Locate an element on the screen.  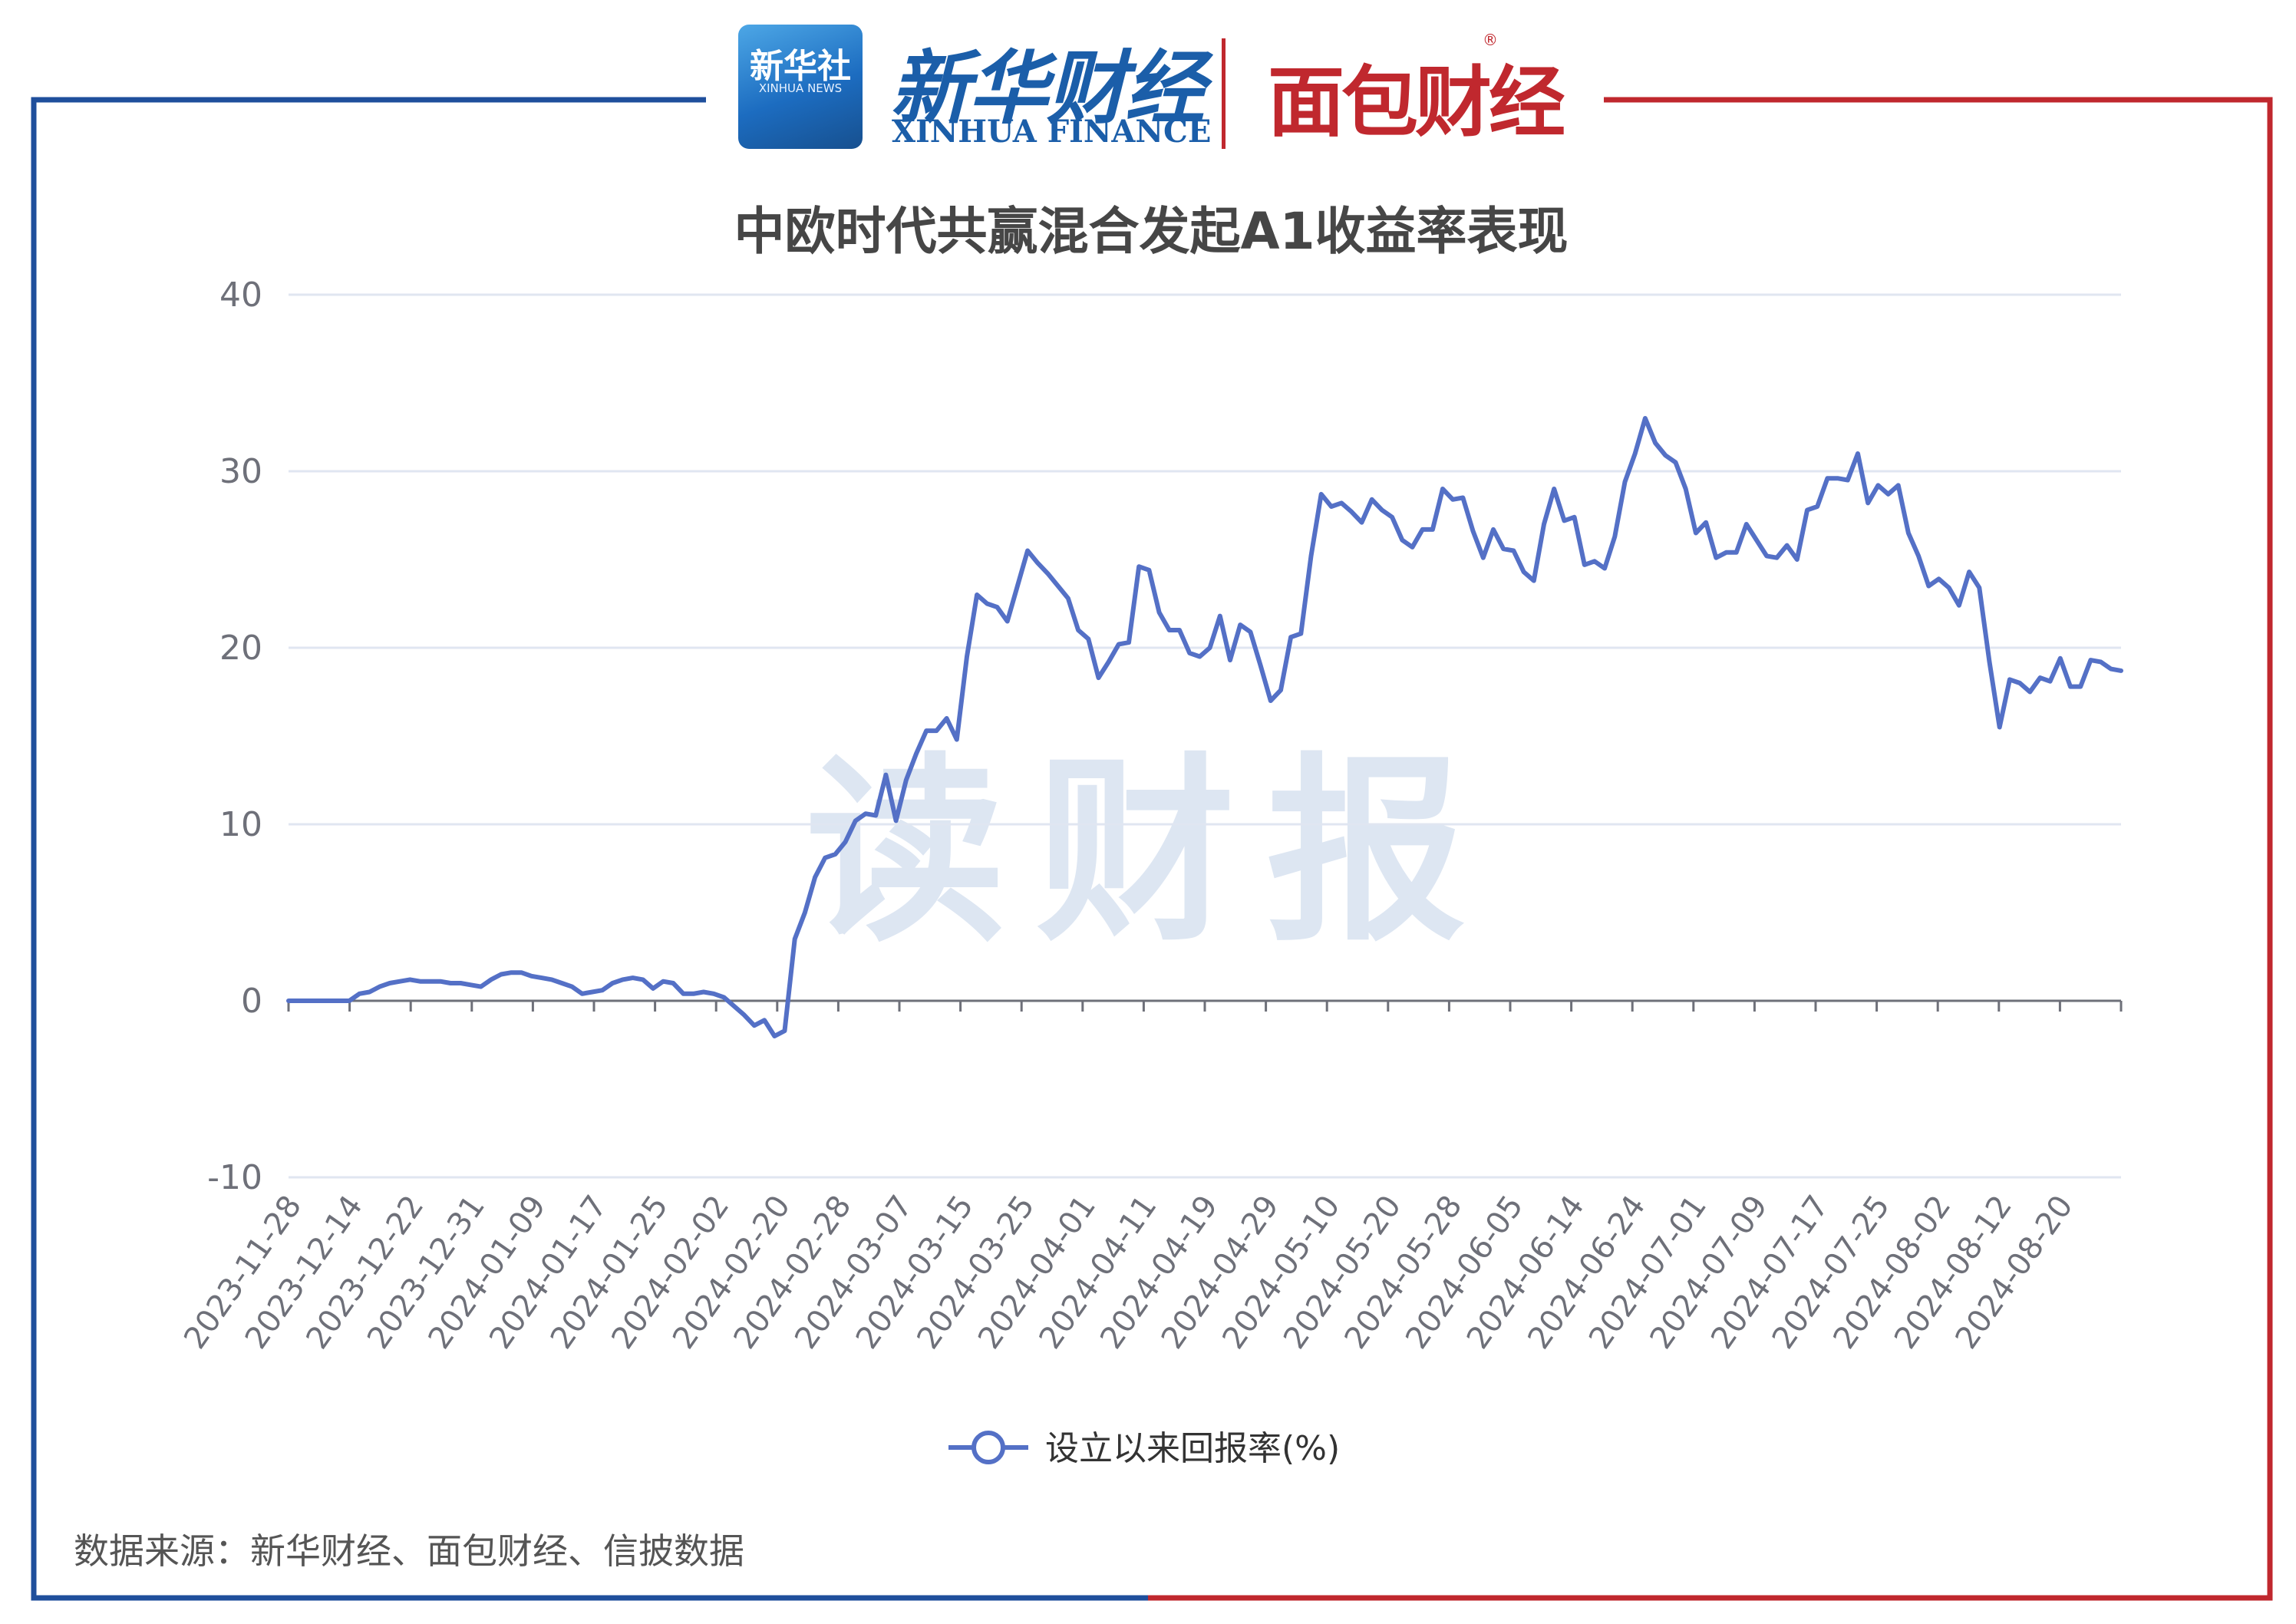
mianbao-finance-logo: 面包财经 is located at coordinates (1416, 102).